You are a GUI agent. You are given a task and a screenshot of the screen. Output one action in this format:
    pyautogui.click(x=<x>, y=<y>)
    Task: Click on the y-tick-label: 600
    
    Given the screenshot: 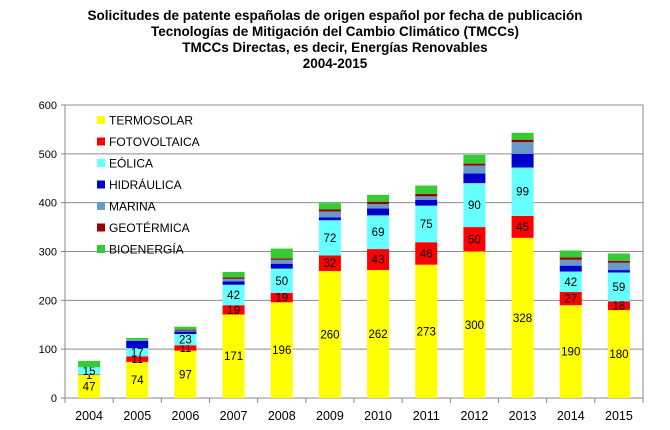 What is the action you would take?
    pyautogui.click(x=48, y=106)
    